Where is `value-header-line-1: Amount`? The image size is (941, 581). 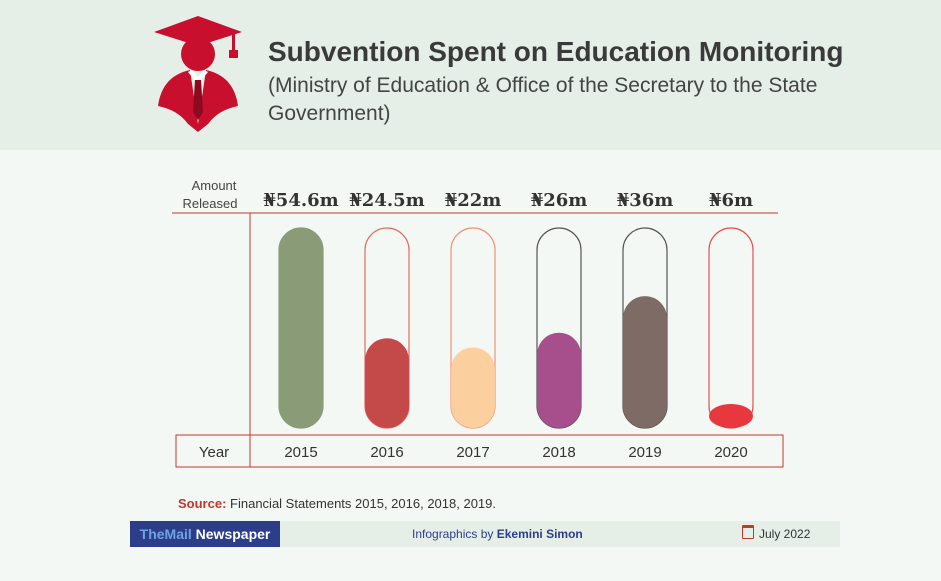
value-header-line-1: Amount is located at coordinates (214, 185).